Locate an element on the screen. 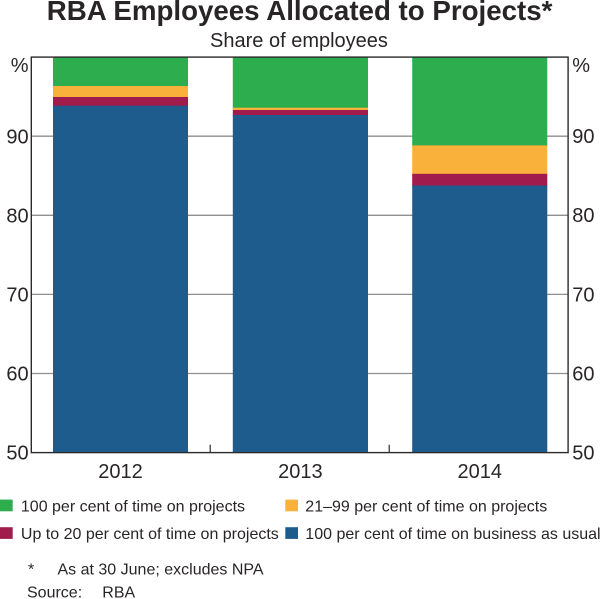 The image size is (600, 599). svg-text: As at 30 June; excludes NPA is located at coordinates (161, 570).